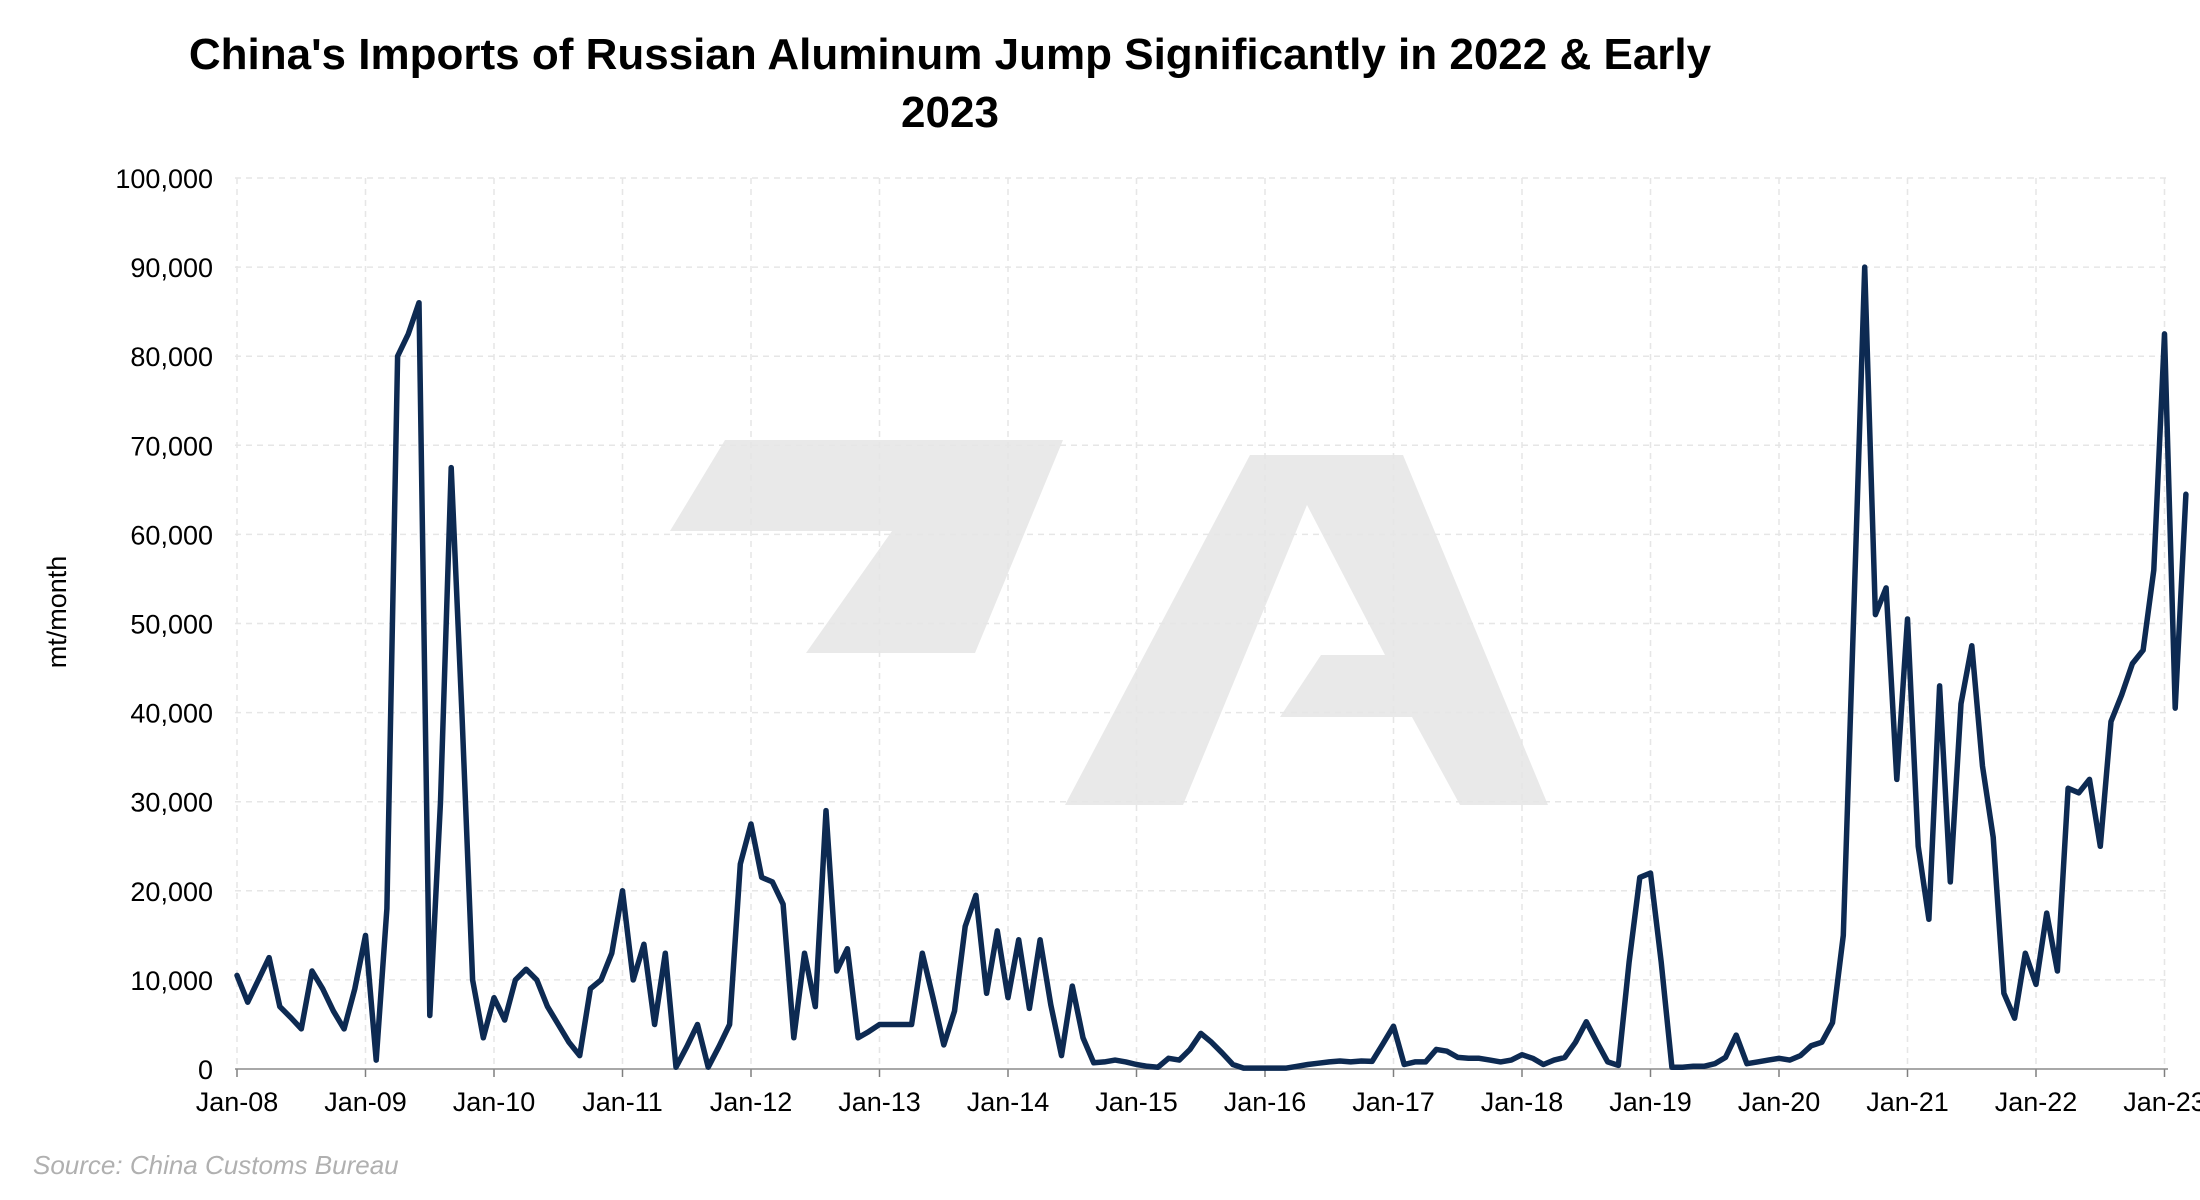  I want to click on x-tick-label: Jan-19, so click(1650, 1102).